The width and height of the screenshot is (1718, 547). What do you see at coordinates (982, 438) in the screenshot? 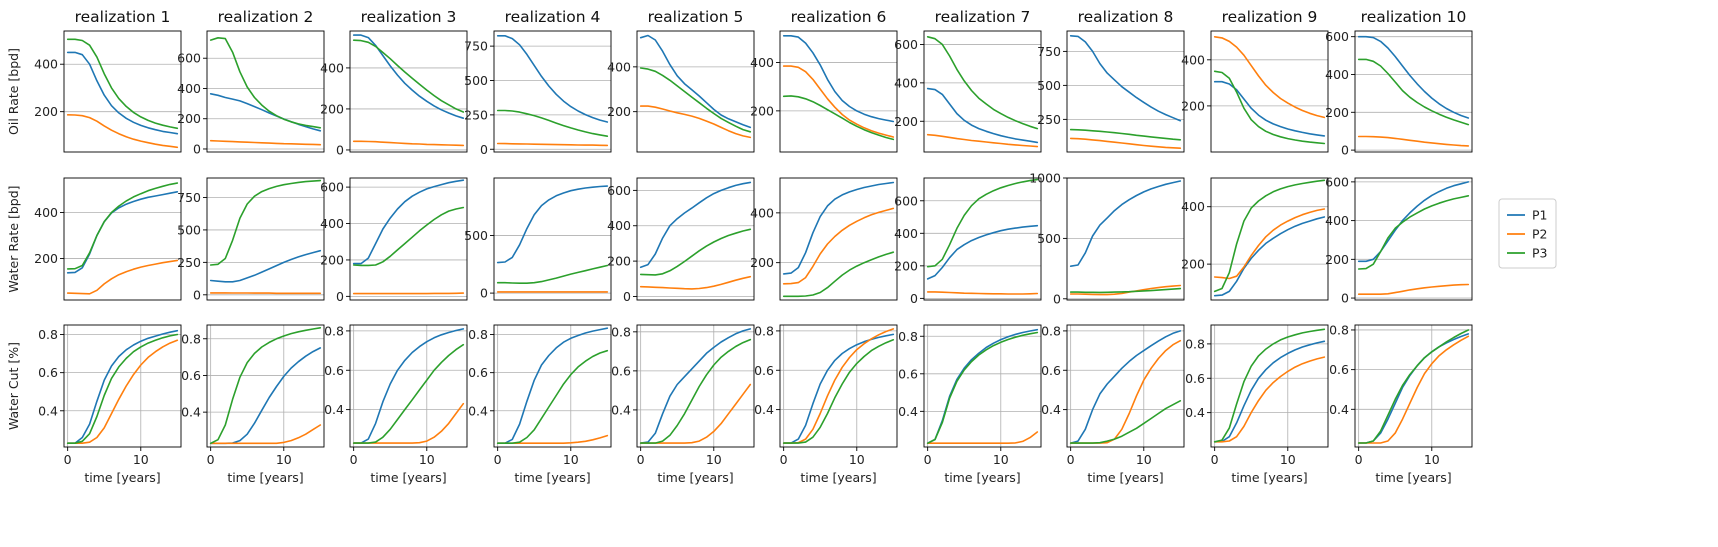
I see `series-line-p2-r3c7` at bounding box center [982, 438].